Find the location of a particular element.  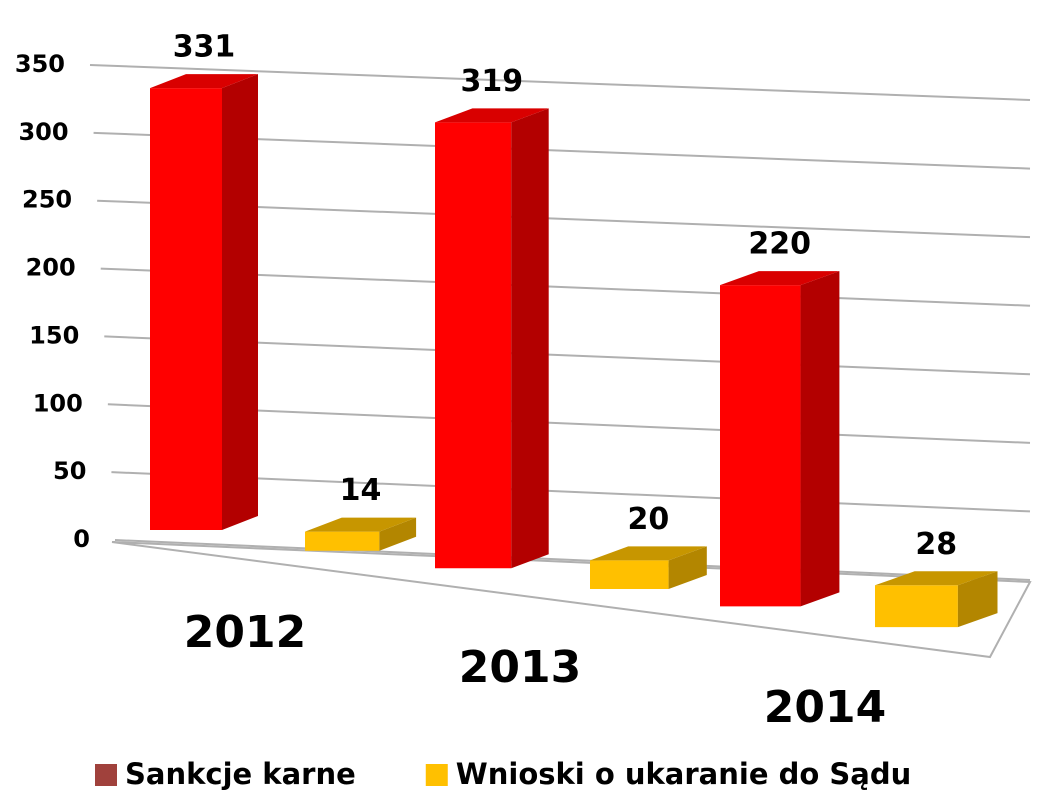

value-label: 220 is located at coordinates (779, 244).